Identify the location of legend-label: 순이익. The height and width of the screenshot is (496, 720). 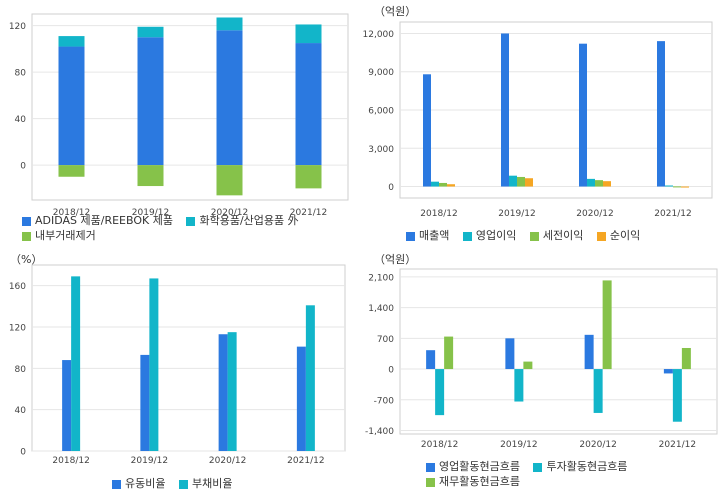
(625, 235).